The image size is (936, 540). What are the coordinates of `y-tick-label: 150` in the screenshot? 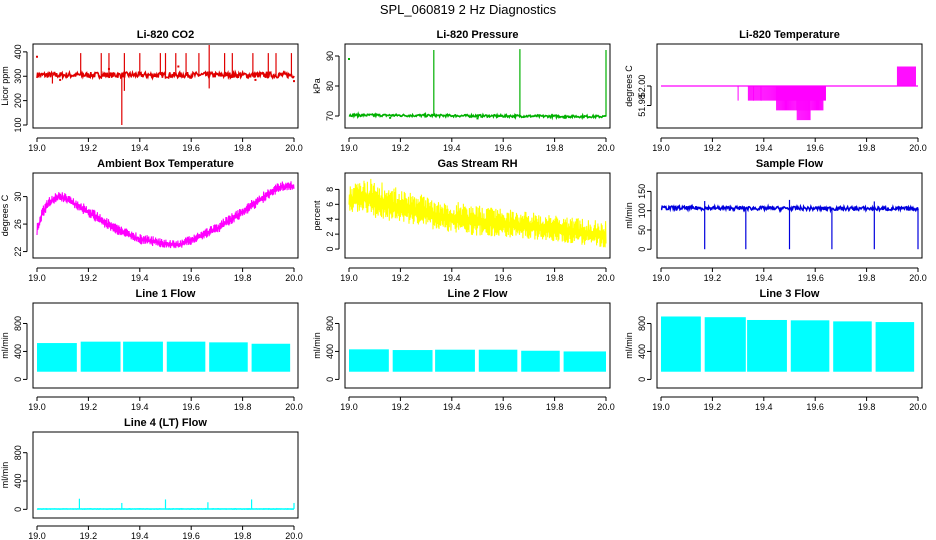 It's located at (642, 191).